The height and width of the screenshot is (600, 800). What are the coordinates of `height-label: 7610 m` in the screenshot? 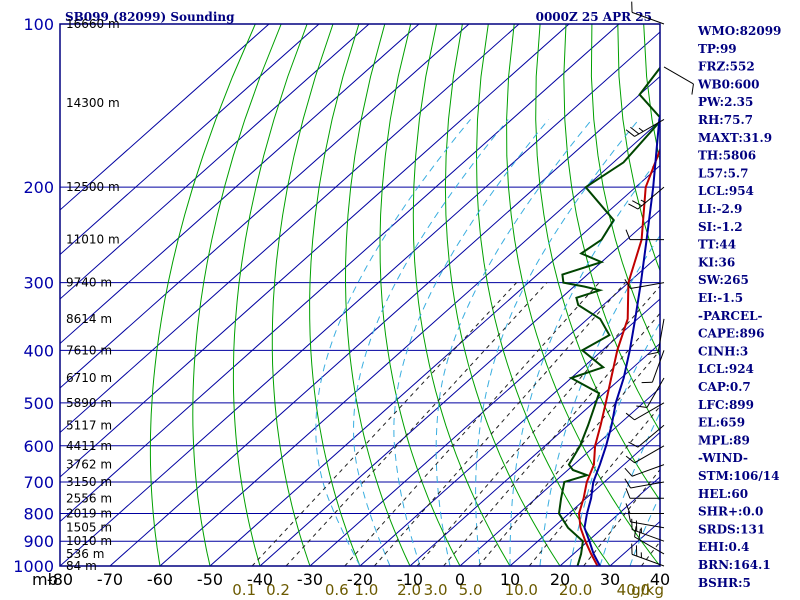 It's located at (89, 350).